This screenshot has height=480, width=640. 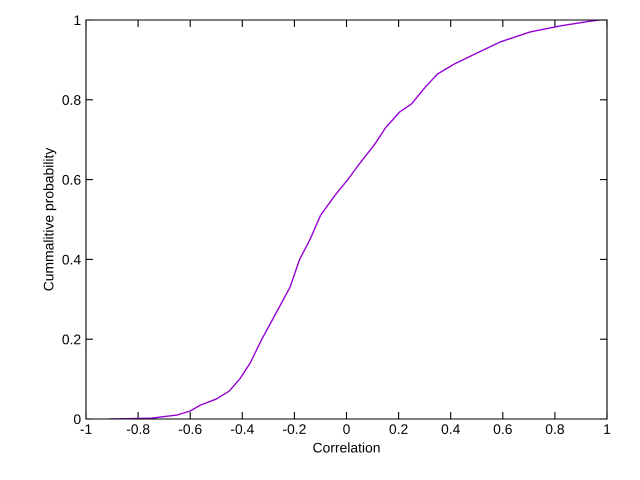 What do you see at coordinates (77, 20) in the screenshot?
I see `y-tick-label: 1` at bounding box center [77, 20].